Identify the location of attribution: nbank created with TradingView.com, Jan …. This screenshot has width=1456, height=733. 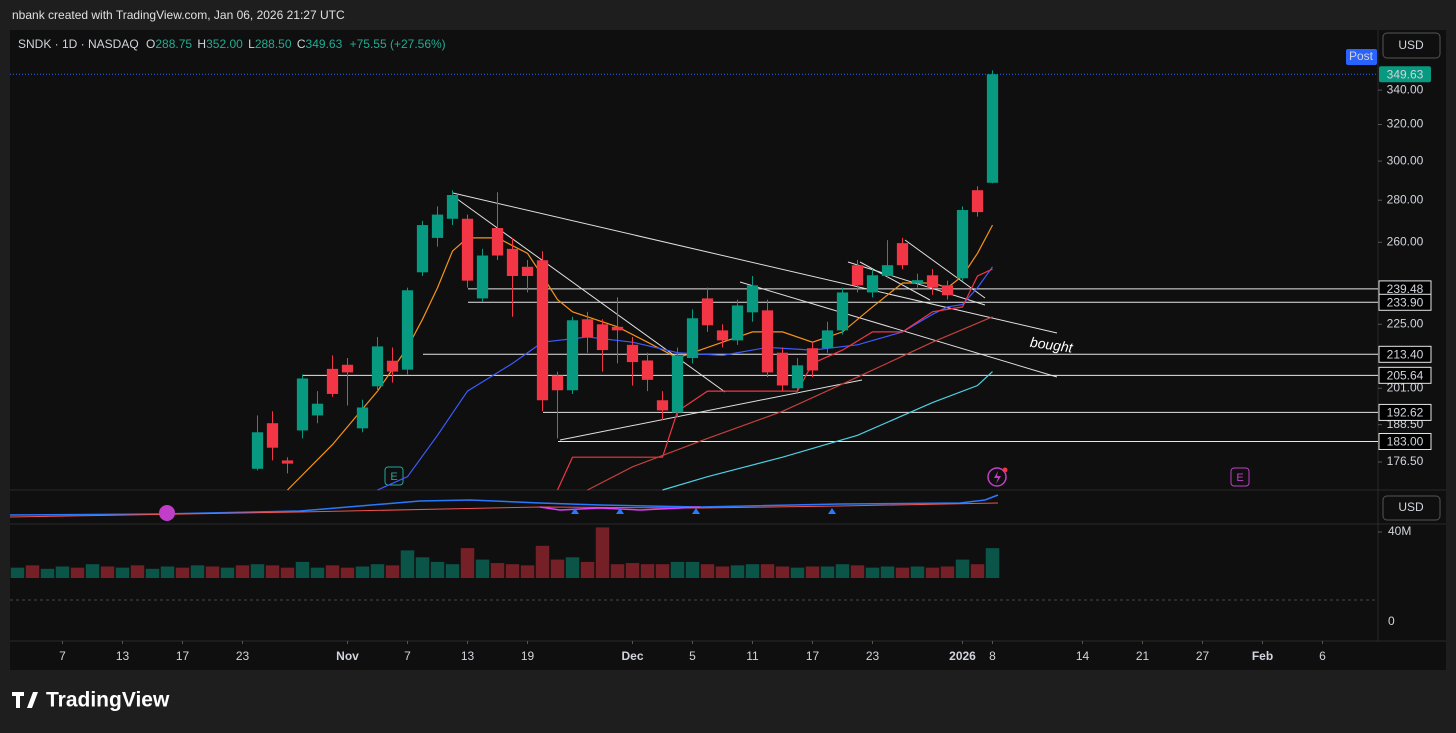
(178, 15).